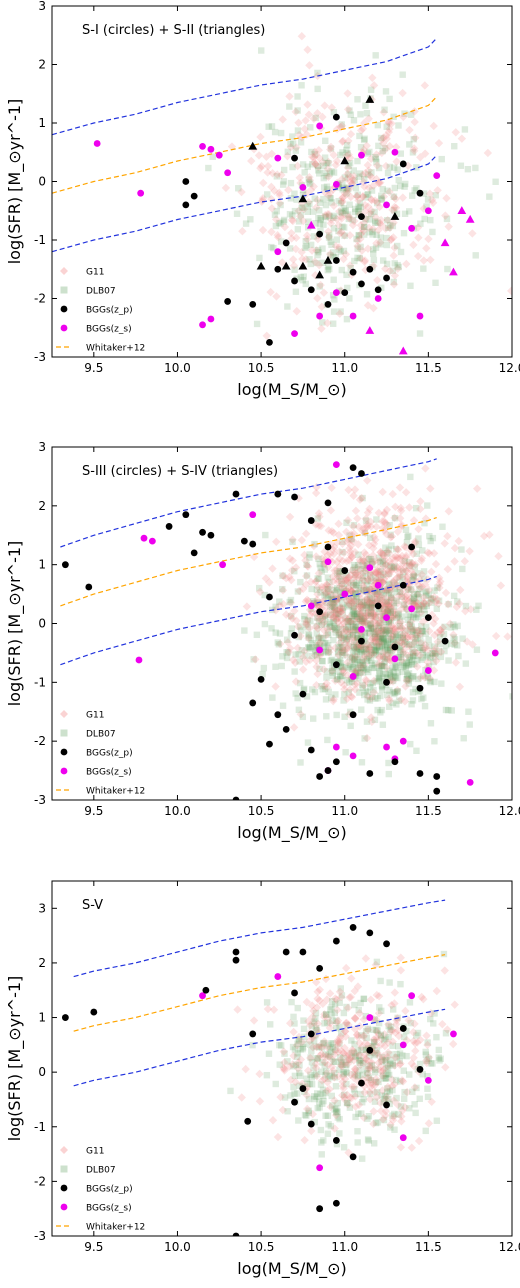  I want to click on bgg-zs-triangle, so click(470, 218).